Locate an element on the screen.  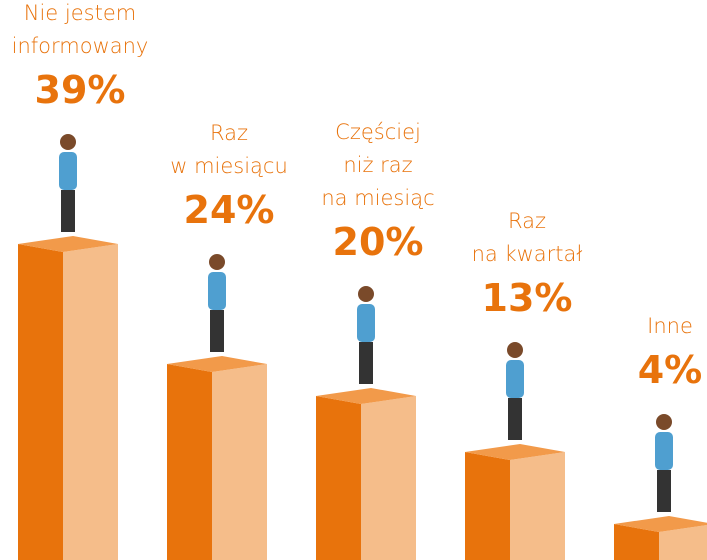
category-label: na kwartał is located at coordinates (527, 254).